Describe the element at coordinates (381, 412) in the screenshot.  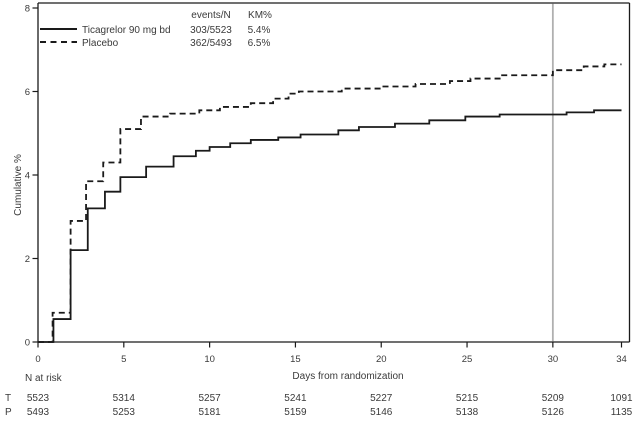
I see `risk-value-p-day20: 5146` at that location.